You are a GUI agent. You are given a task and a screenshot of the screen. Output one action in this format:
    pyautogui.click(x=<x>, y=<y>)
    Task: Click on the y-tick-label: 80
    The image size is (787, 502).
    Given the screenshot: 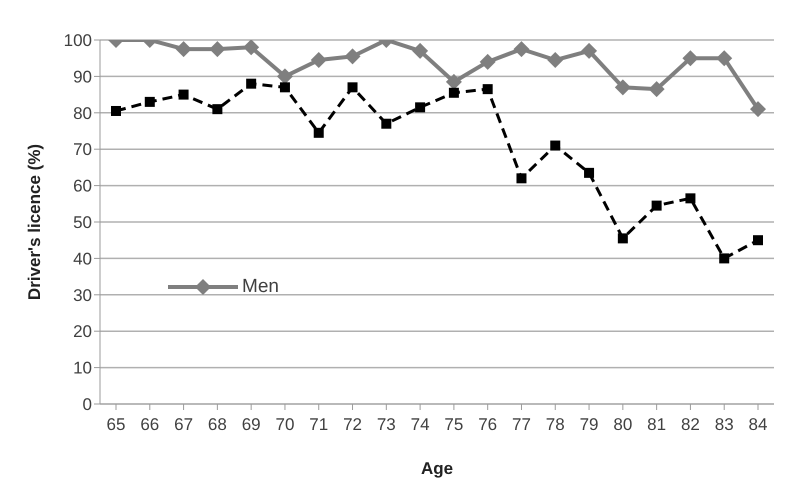 What is the action you would take?
    pyautogui.click(x=82, y=113)
    